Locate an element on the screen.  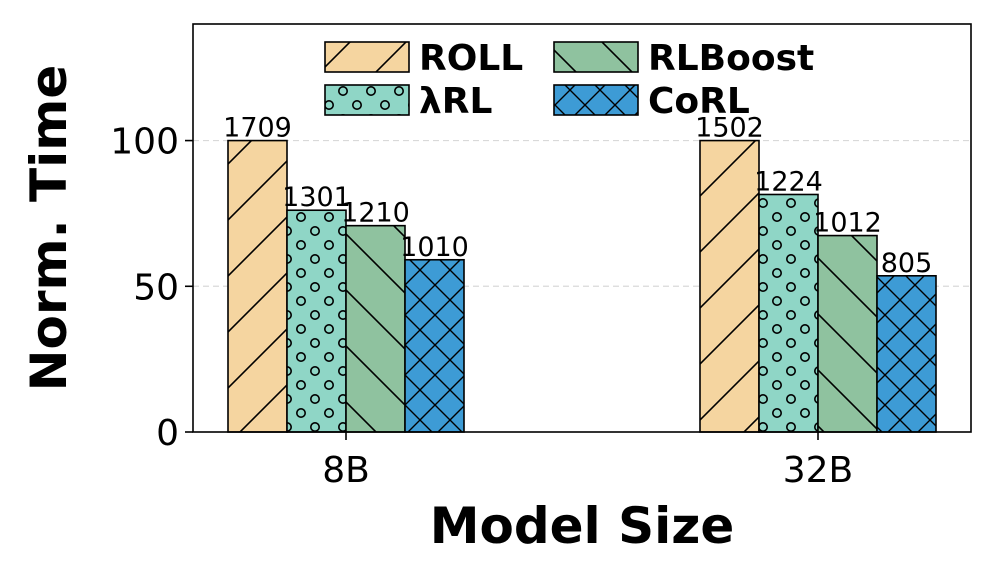
legend-label: CoRL is located at coordinates (699, 101).